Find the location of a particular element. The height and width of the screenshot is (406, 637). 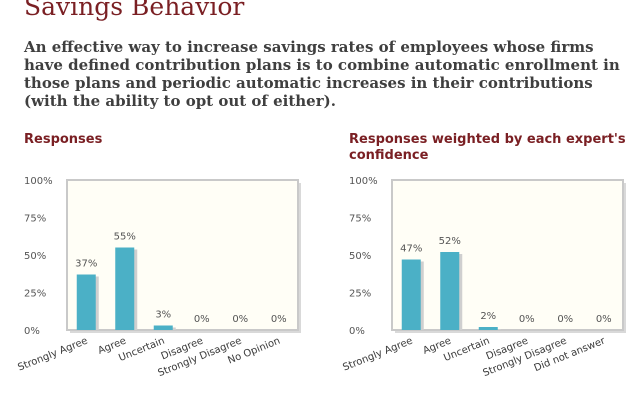

data-label-uncertain: 2% is located at coordinates (488, 316).